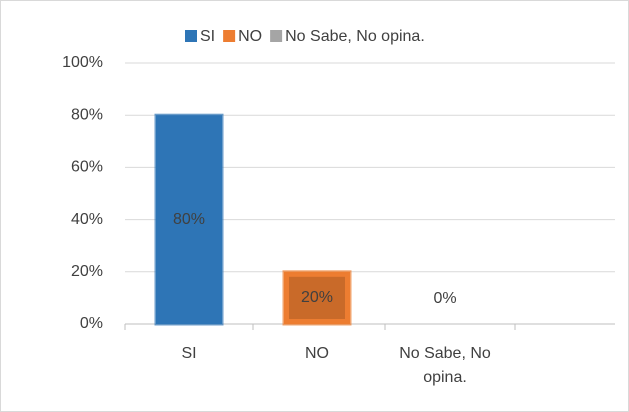 This screenshot has height=412, width=629. What do you see at coordinates (444, 298) in the screenshot?
I see `data-label: 0%` at bounding box center [444, 298].